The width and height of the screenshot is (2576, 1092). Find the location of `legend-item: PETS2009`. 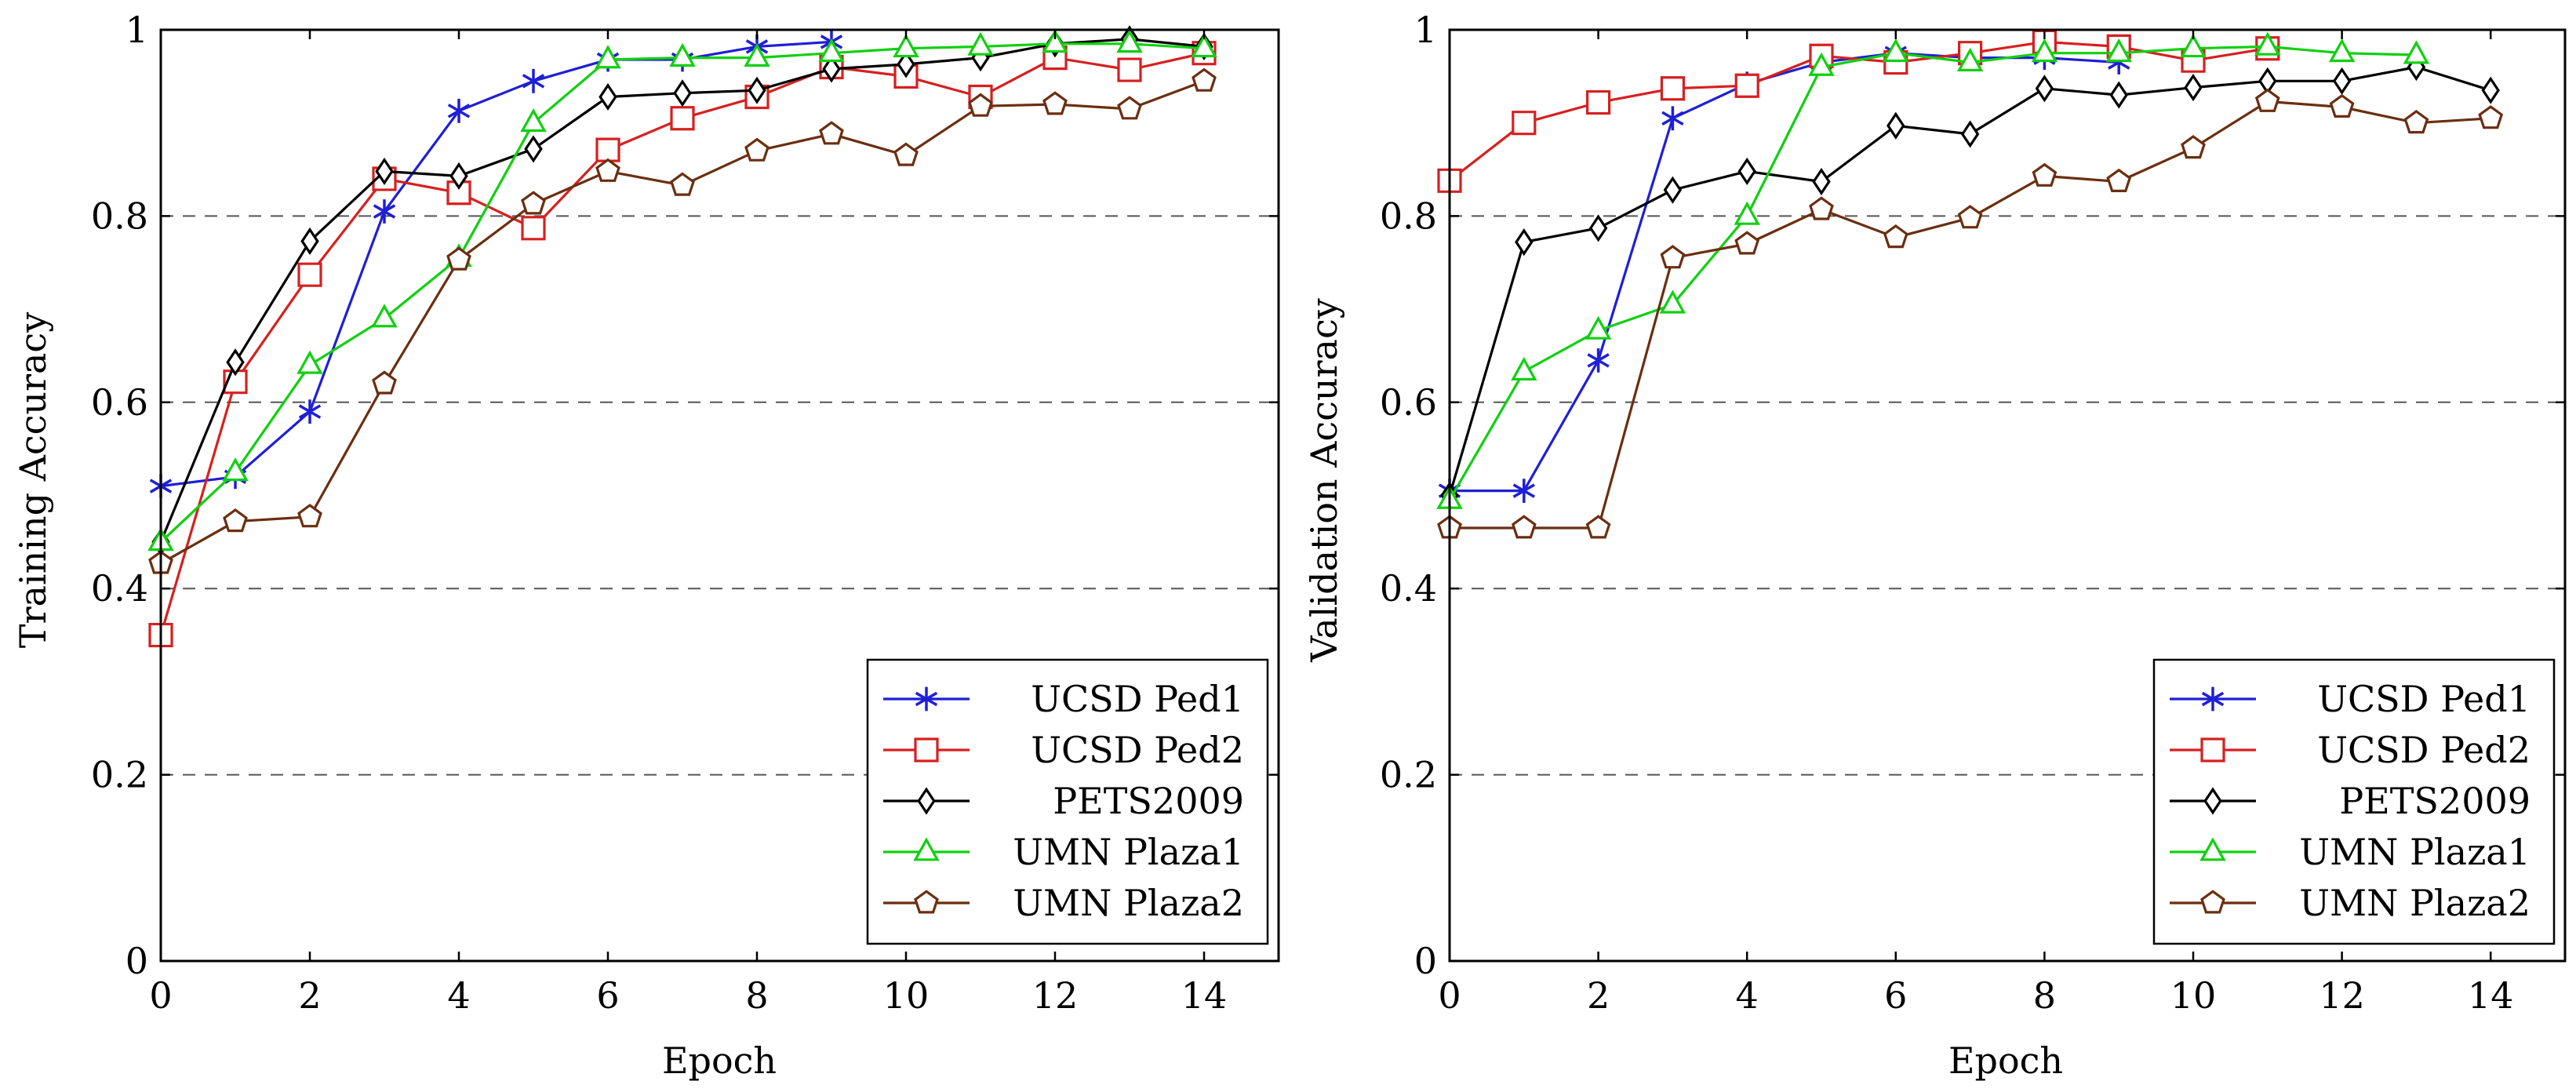

legend-item: PETS2009 is located at coordinates (2350, 801).